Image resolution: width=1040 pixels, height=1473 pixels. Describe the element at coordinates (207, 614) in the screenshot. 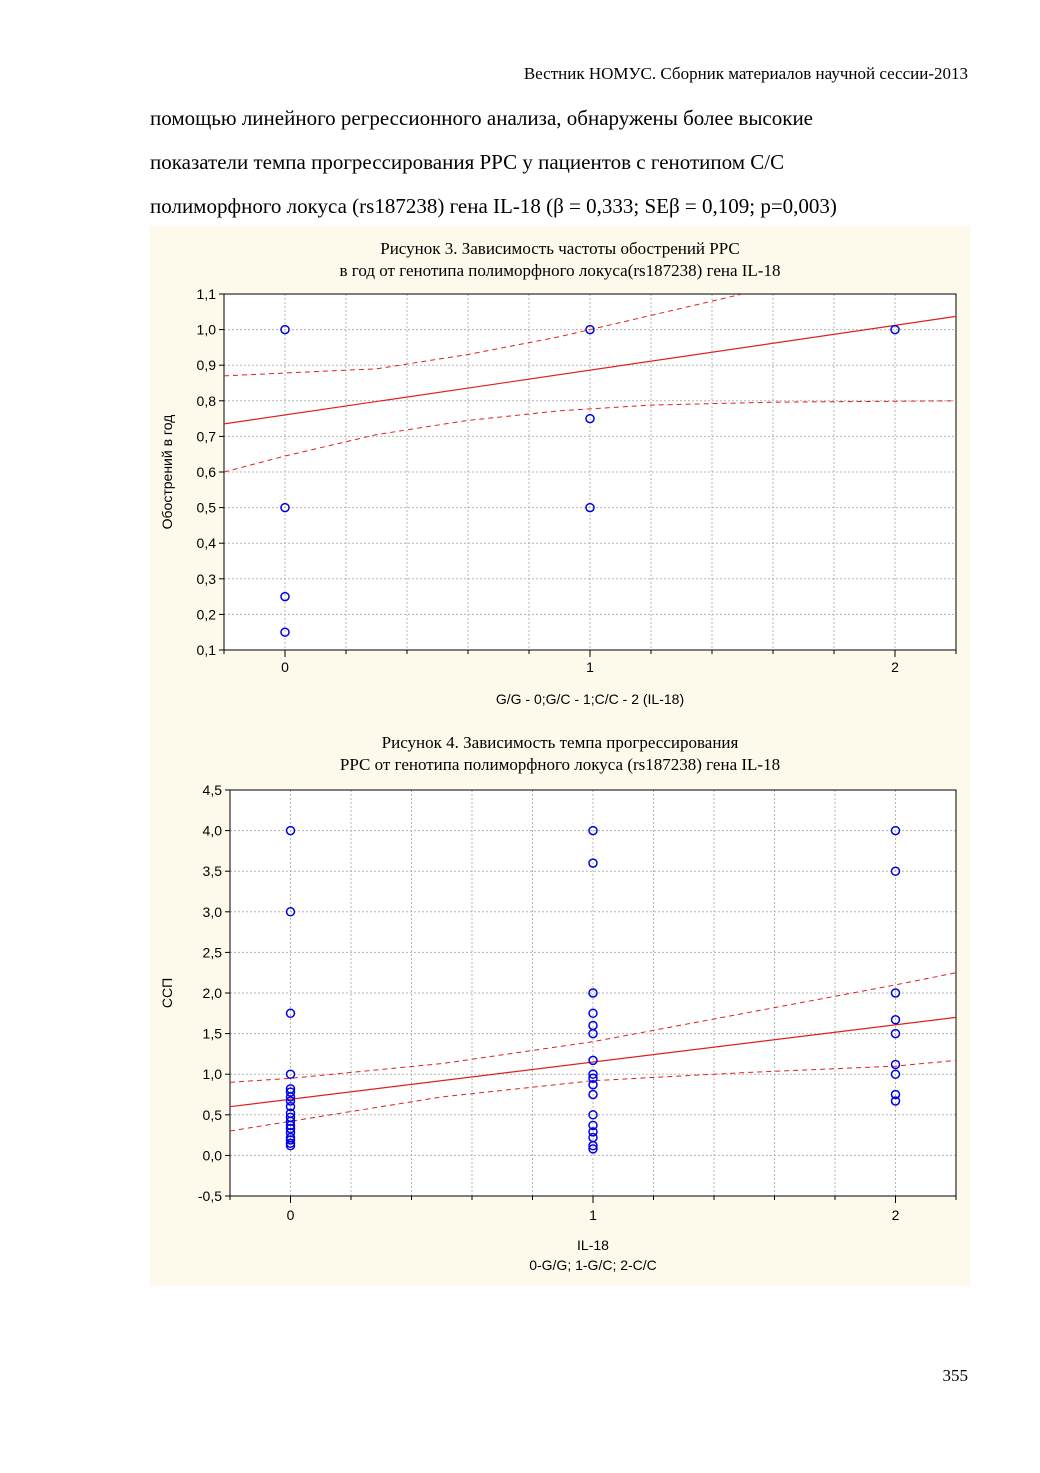

I see `y-tick-label: 0,2` at that location.